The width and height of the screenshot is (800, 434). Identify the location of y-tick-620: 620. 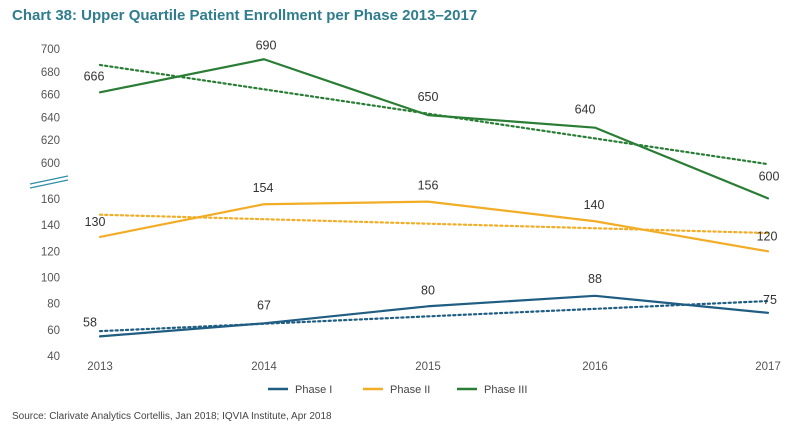
(50, 141).